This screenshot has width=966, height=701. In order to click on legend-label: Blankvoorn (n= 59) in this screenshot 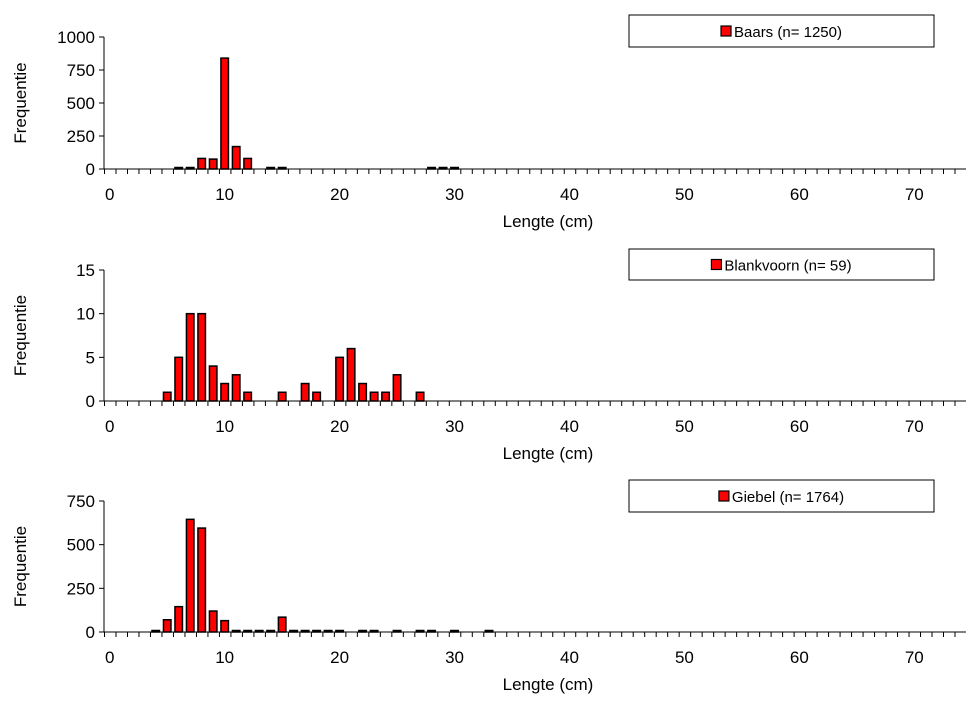, I will do `click(787, 266)`.